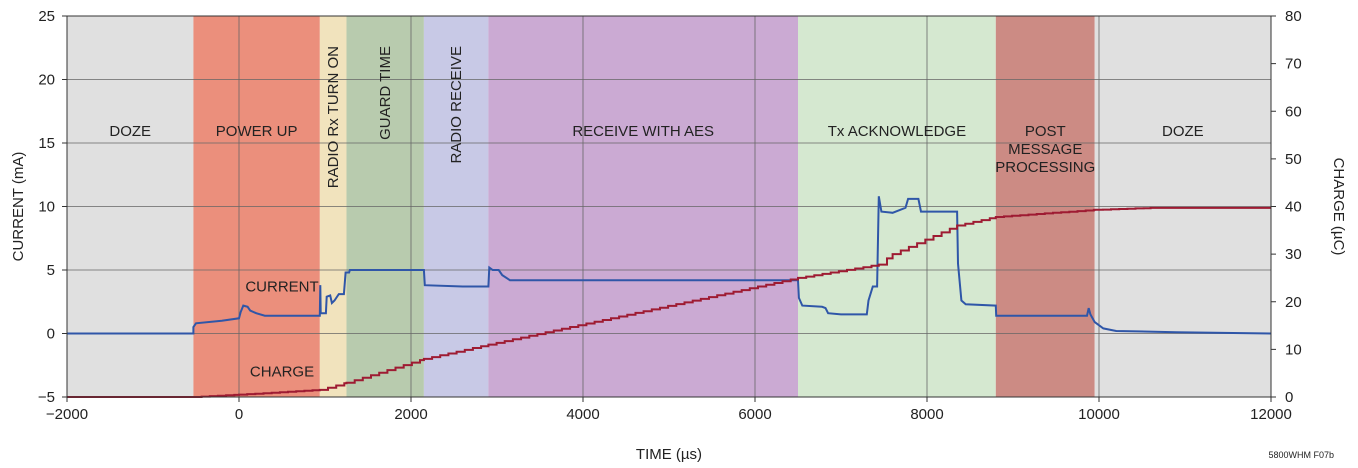  What do you see at coordinates (281, 287) in the screenshot?
I see `annotation-current: CURRENT` at bounding box center [281, 287].